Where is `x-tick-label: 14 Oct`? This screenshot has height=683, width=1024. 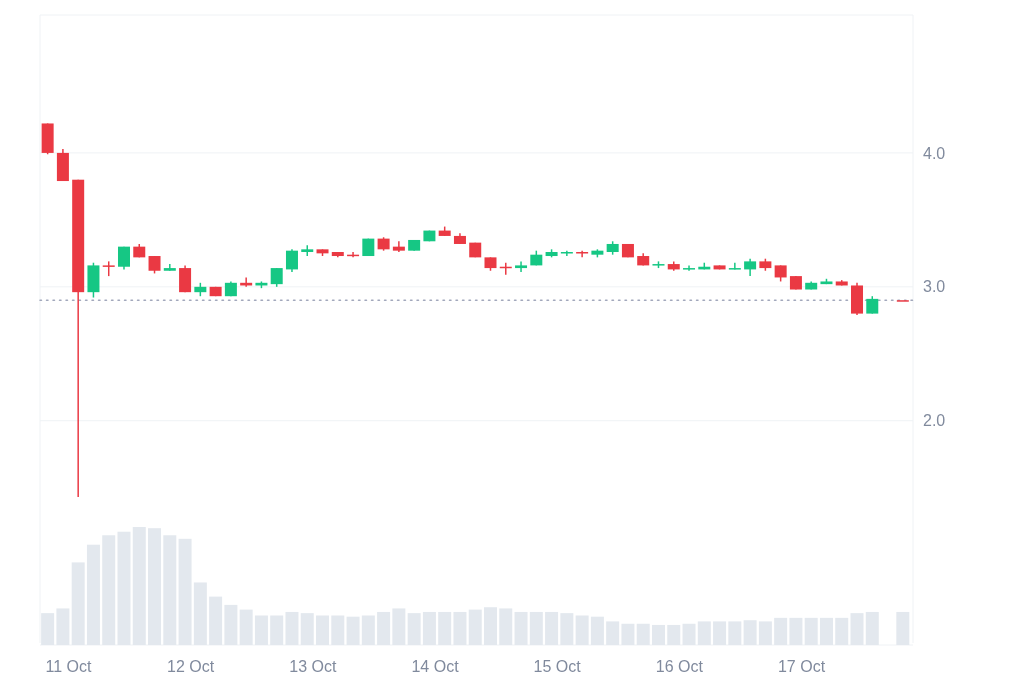 x-tick-label: 14 Oct is located at coordinates (435, 667).